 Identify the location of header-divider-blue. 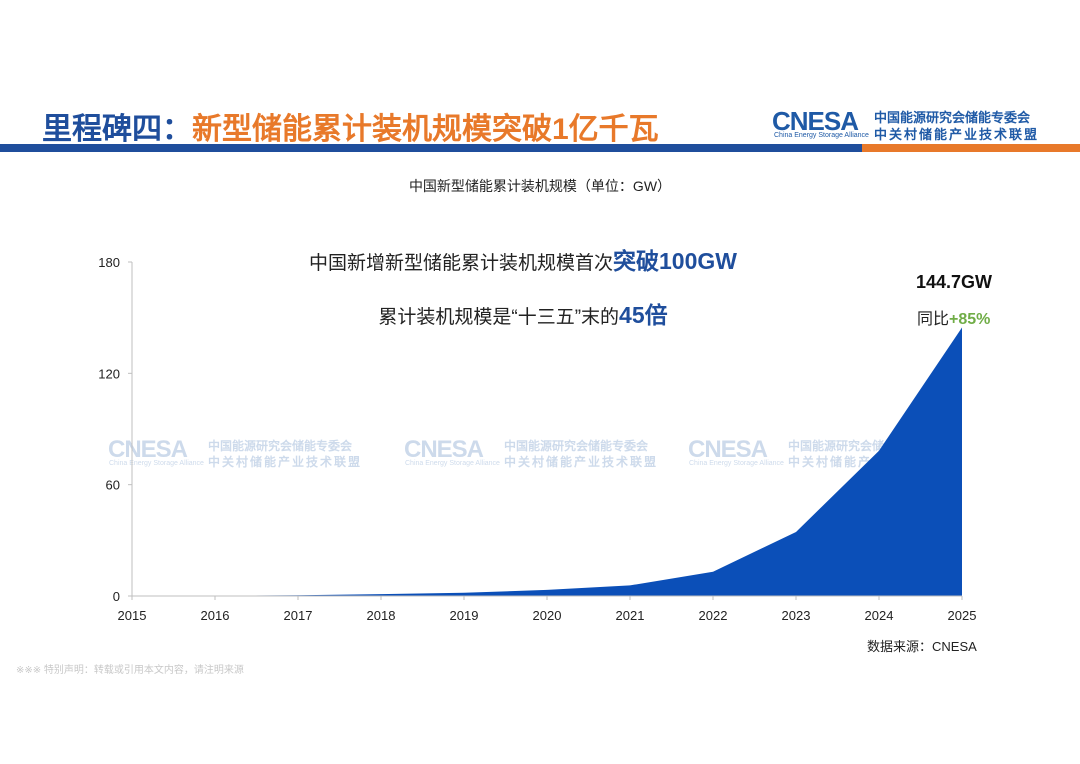
(431, 148).